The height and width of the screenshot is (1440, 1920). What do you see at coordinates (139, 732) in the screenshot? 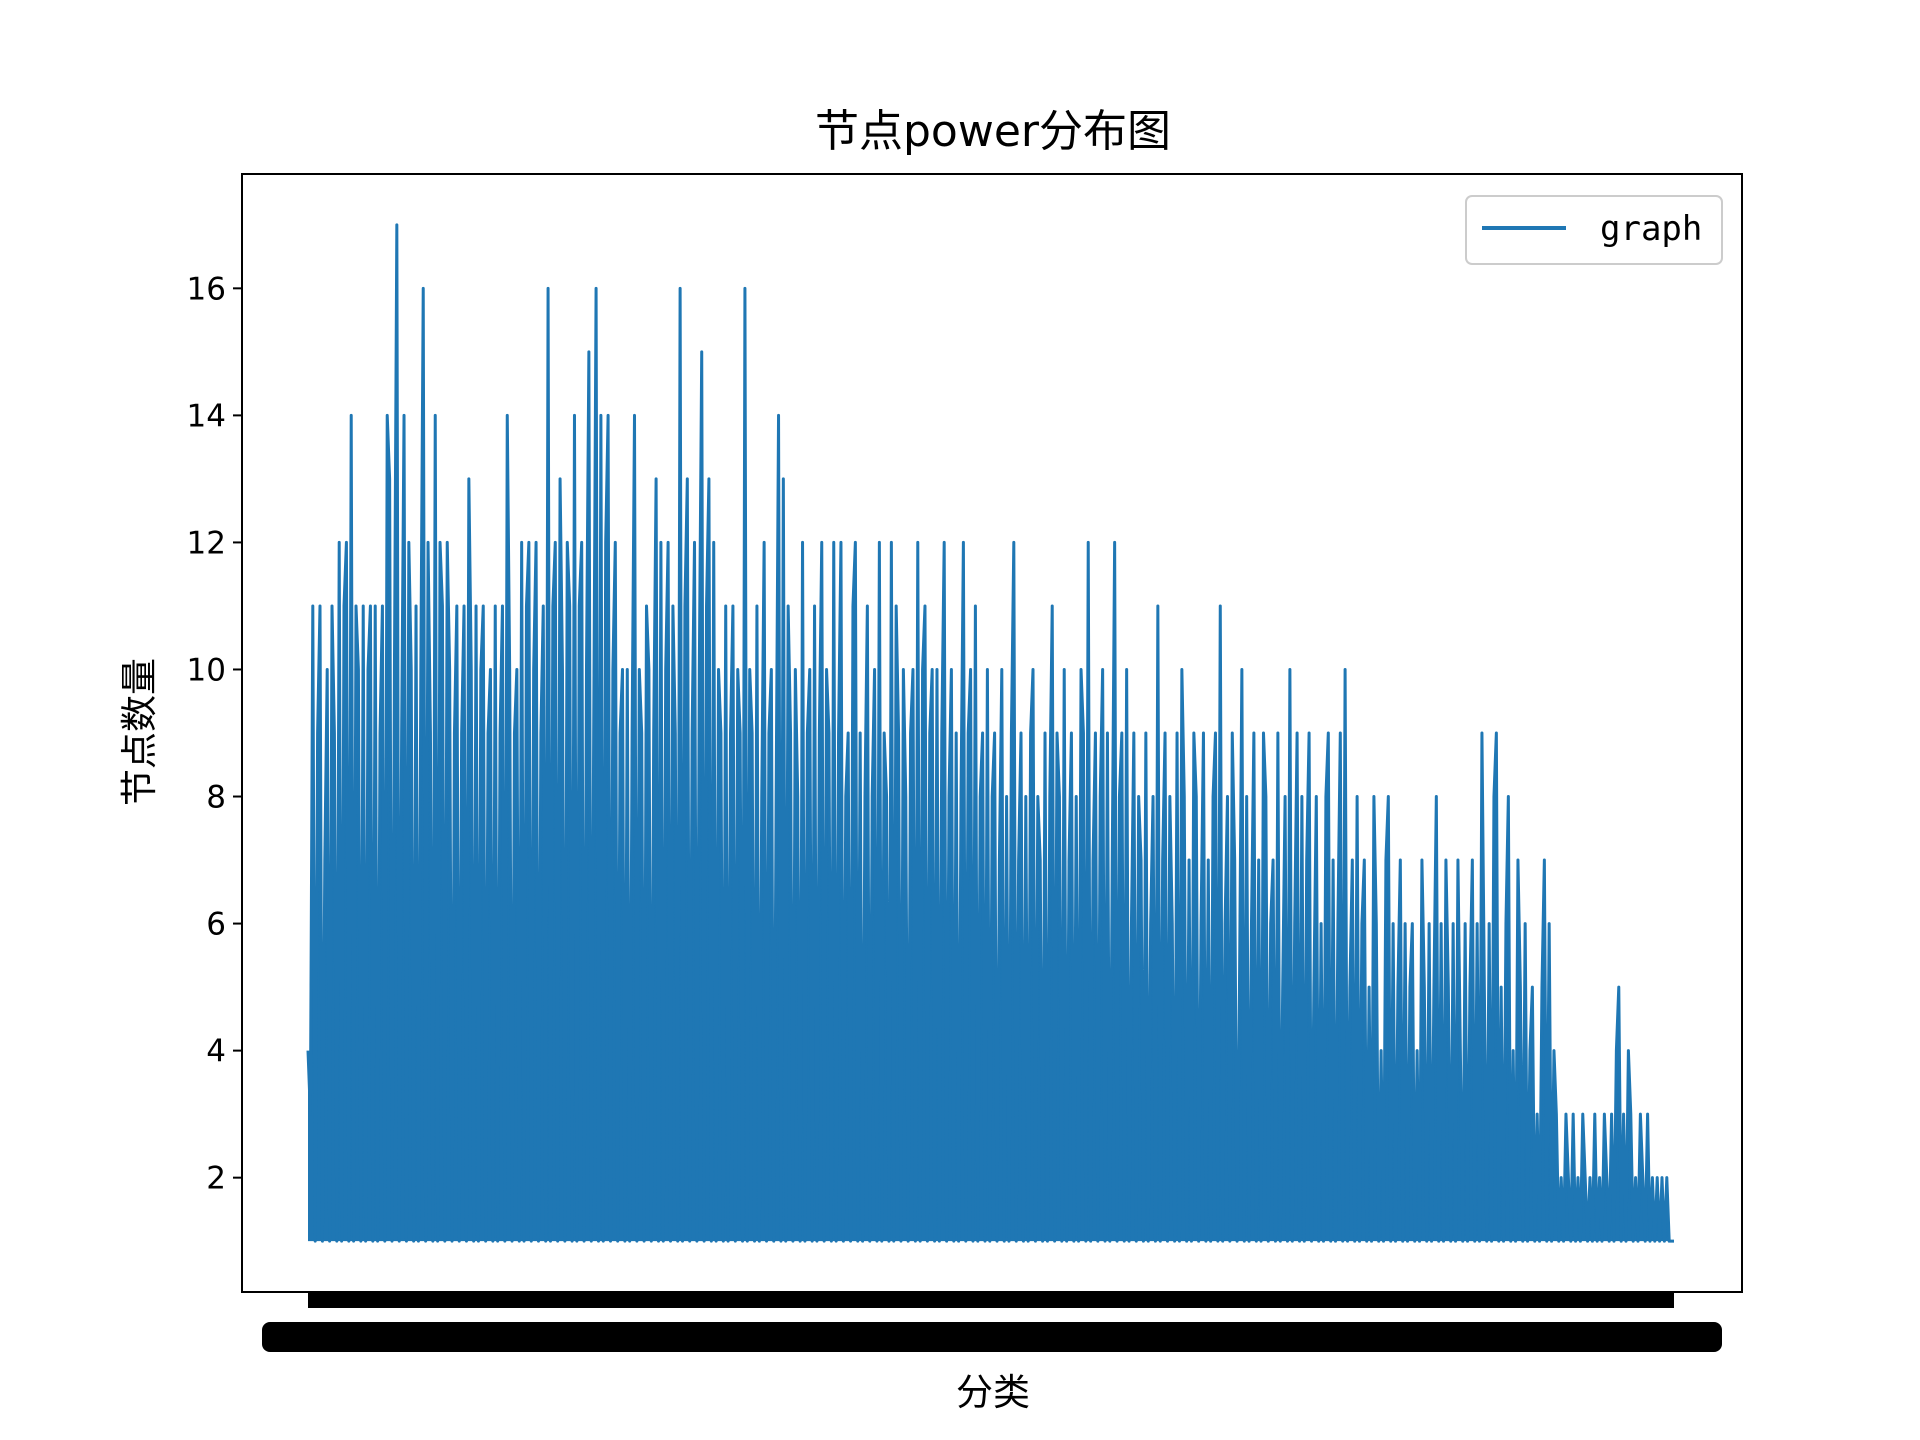
I see `y-axis-label: 节点数量` at bounding box center [139, 732].